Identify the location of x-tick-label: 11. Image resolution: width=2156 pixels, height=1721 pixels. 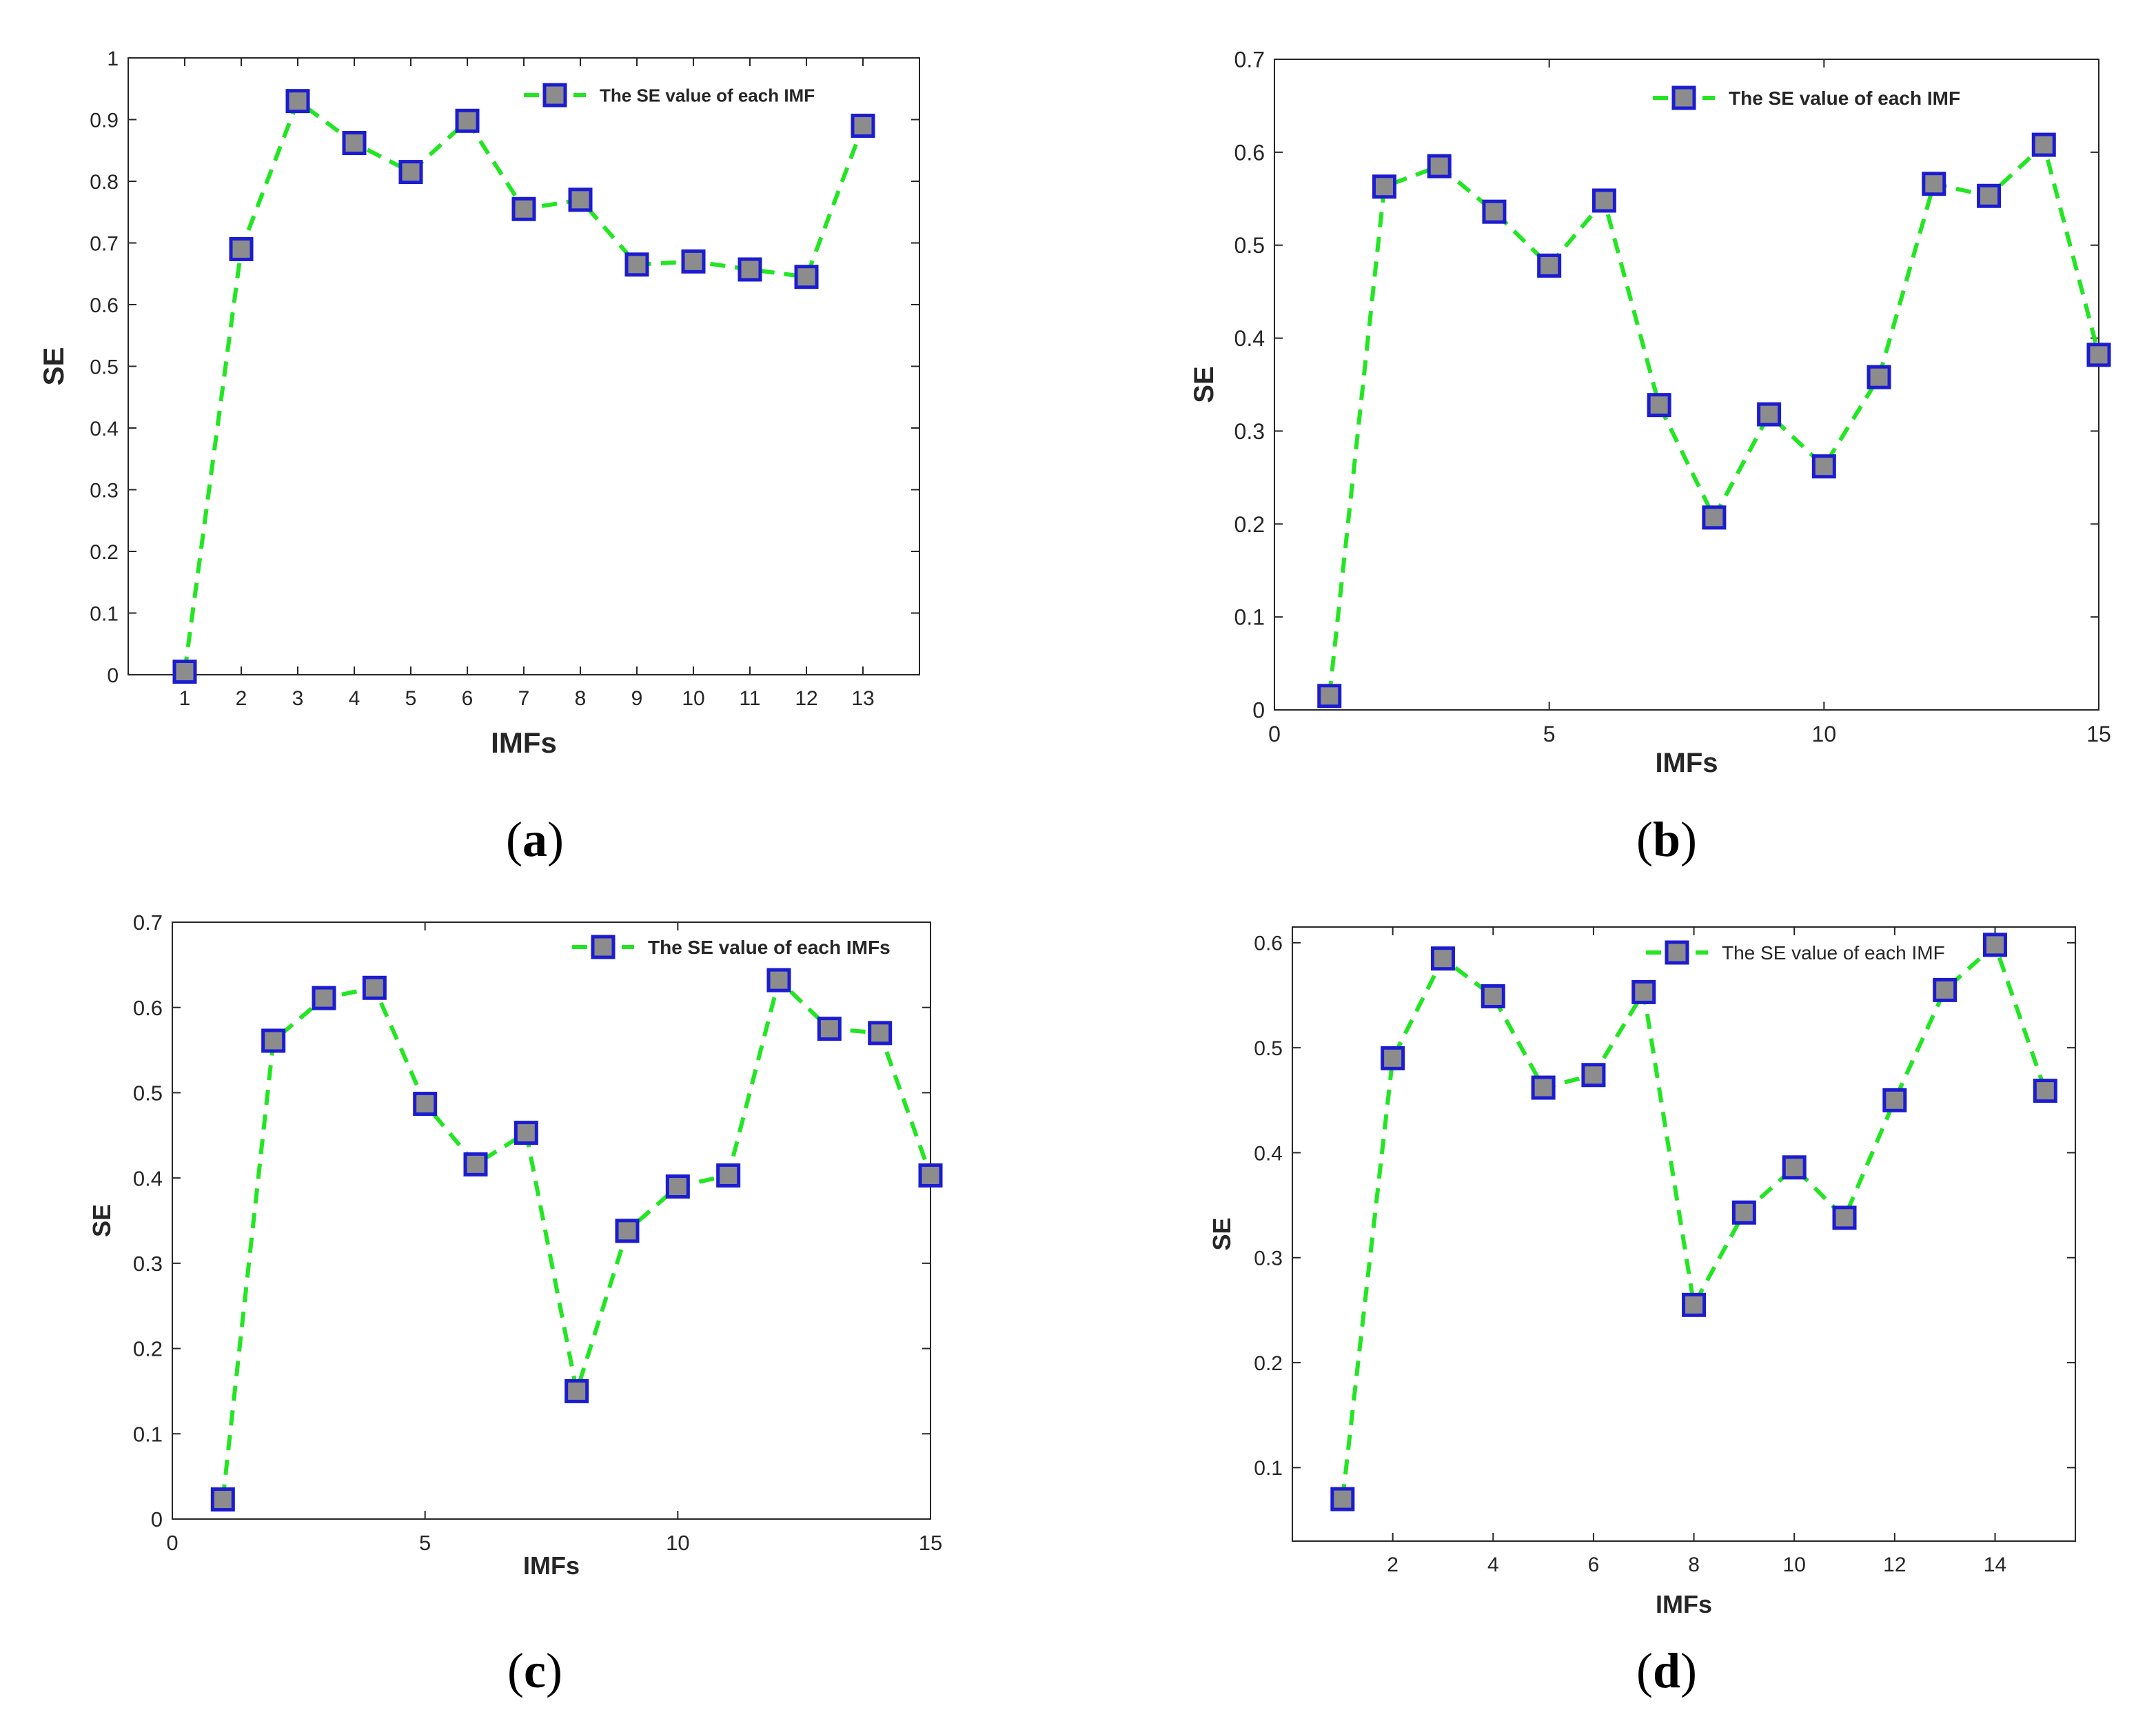
(750, 698).